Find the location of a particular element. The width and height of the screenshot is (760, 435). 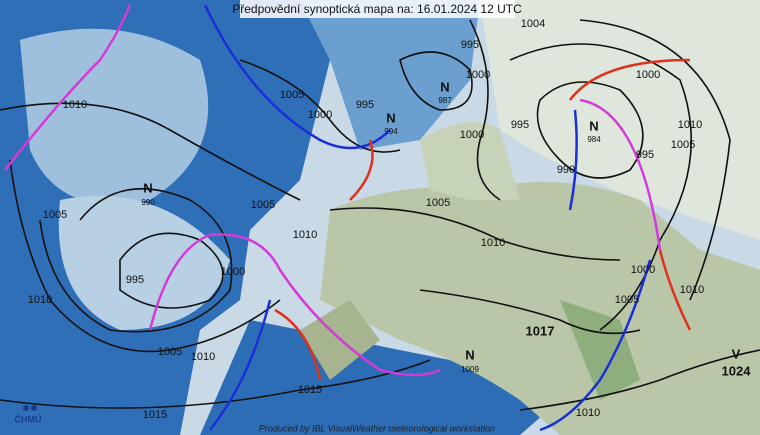

center-pressure: 1009 is located at coordinates (470, 369).